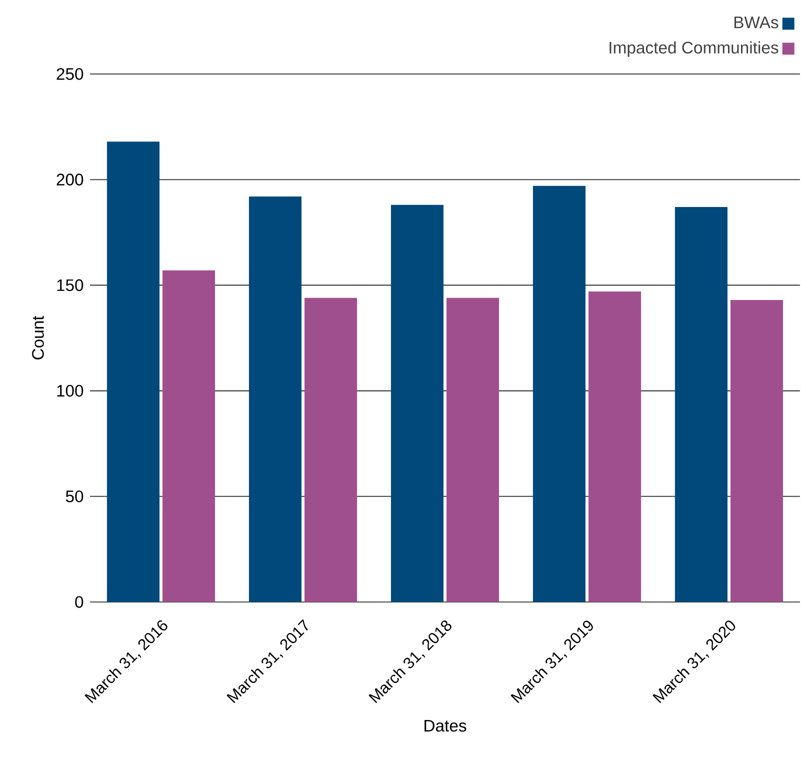  Describe the element at coordinates (70, 285) in the screenshot. I see `y-tick-label: 150` at that location.